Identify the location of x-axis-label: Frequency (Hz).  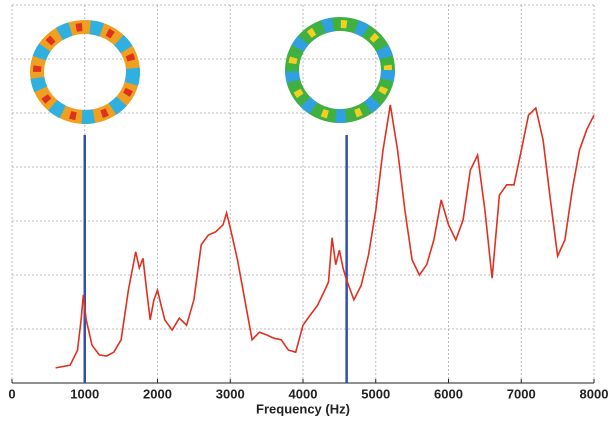
(303, 408).